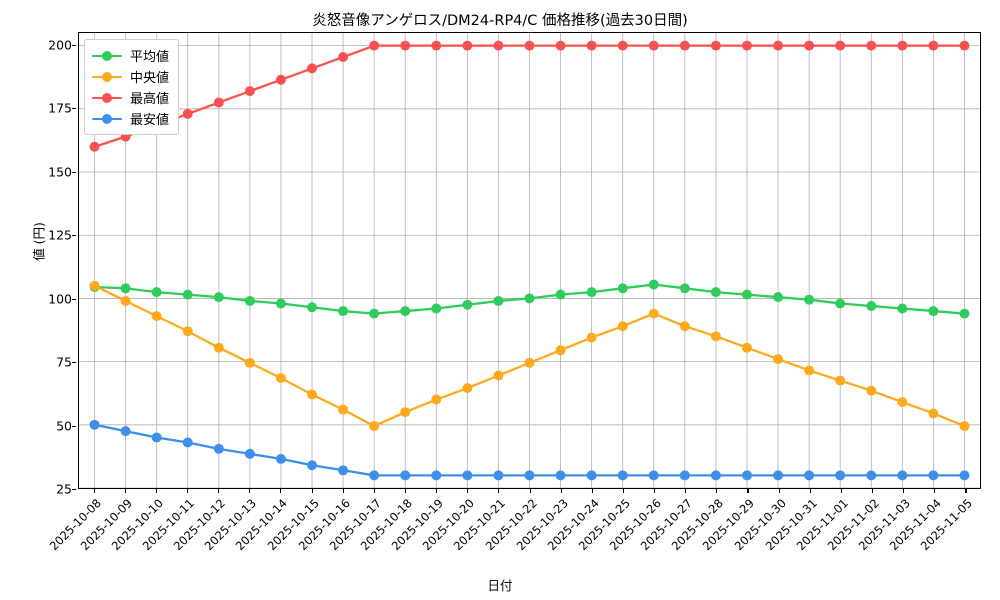  I want to click on series-平均値, so click(529, 299).